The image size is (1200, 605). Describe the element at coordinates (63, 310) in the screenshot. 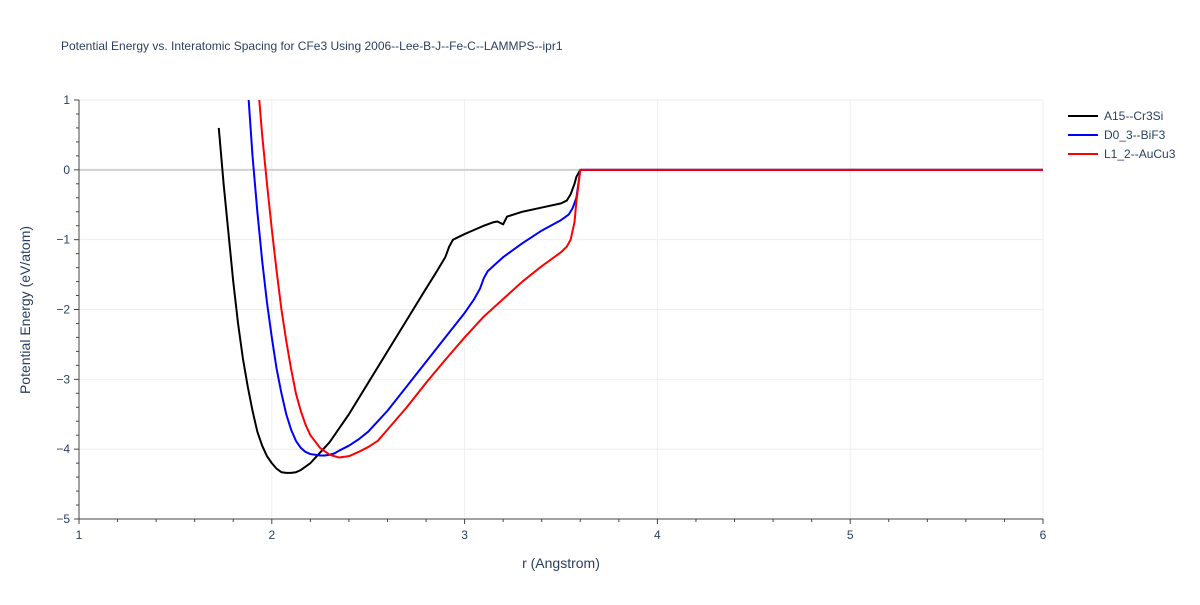

I see `y-tick-label: −2` at that location.